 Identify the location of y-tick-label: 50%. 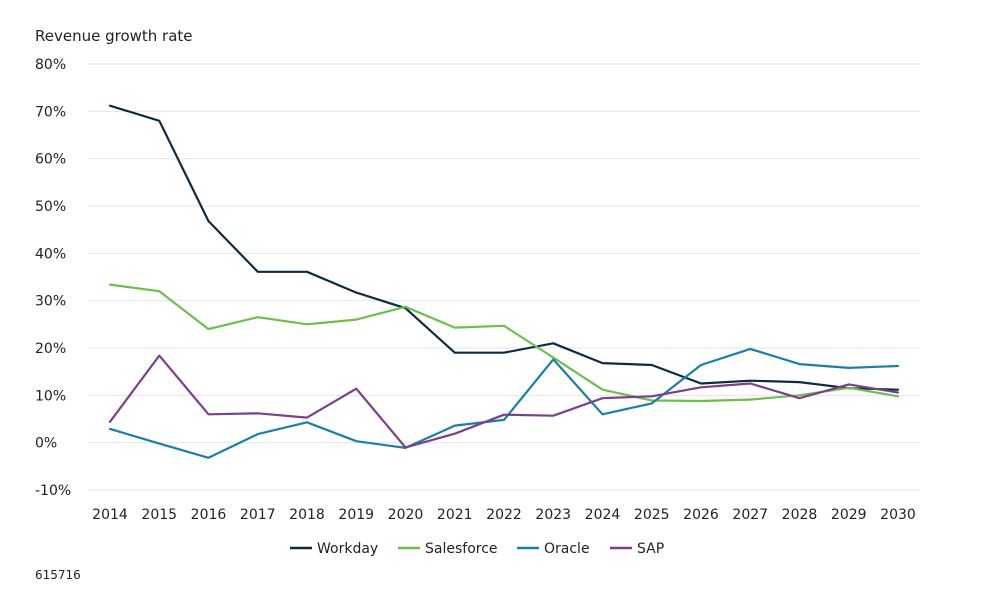
(50, 207).